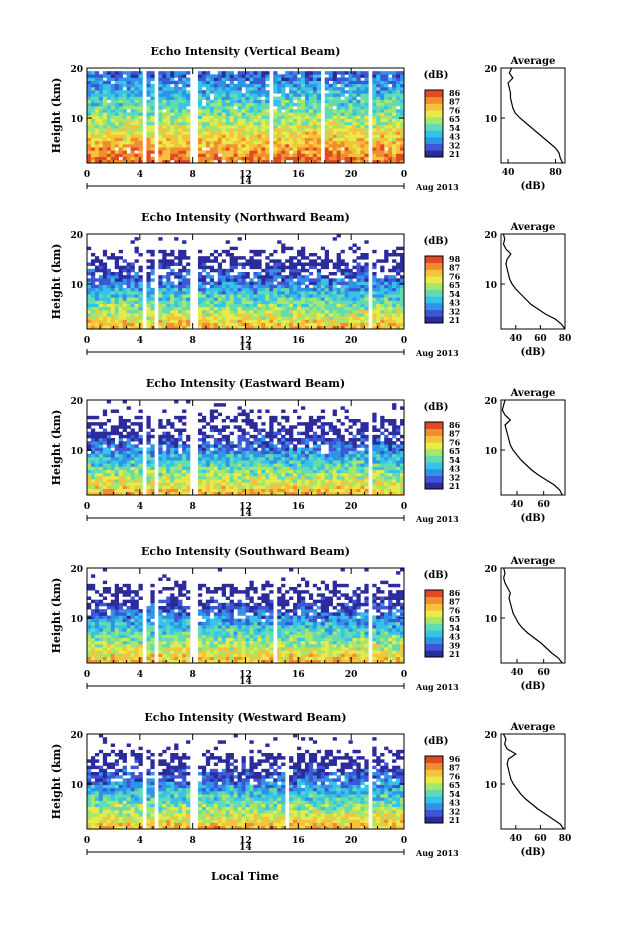 Image resolution: width=621 pixels, height=929 pixels. What do you see at coordinates (454, 145) in the screenshot?
I see `colorbar-tick-label: 32` at bounding box center [454, 145].